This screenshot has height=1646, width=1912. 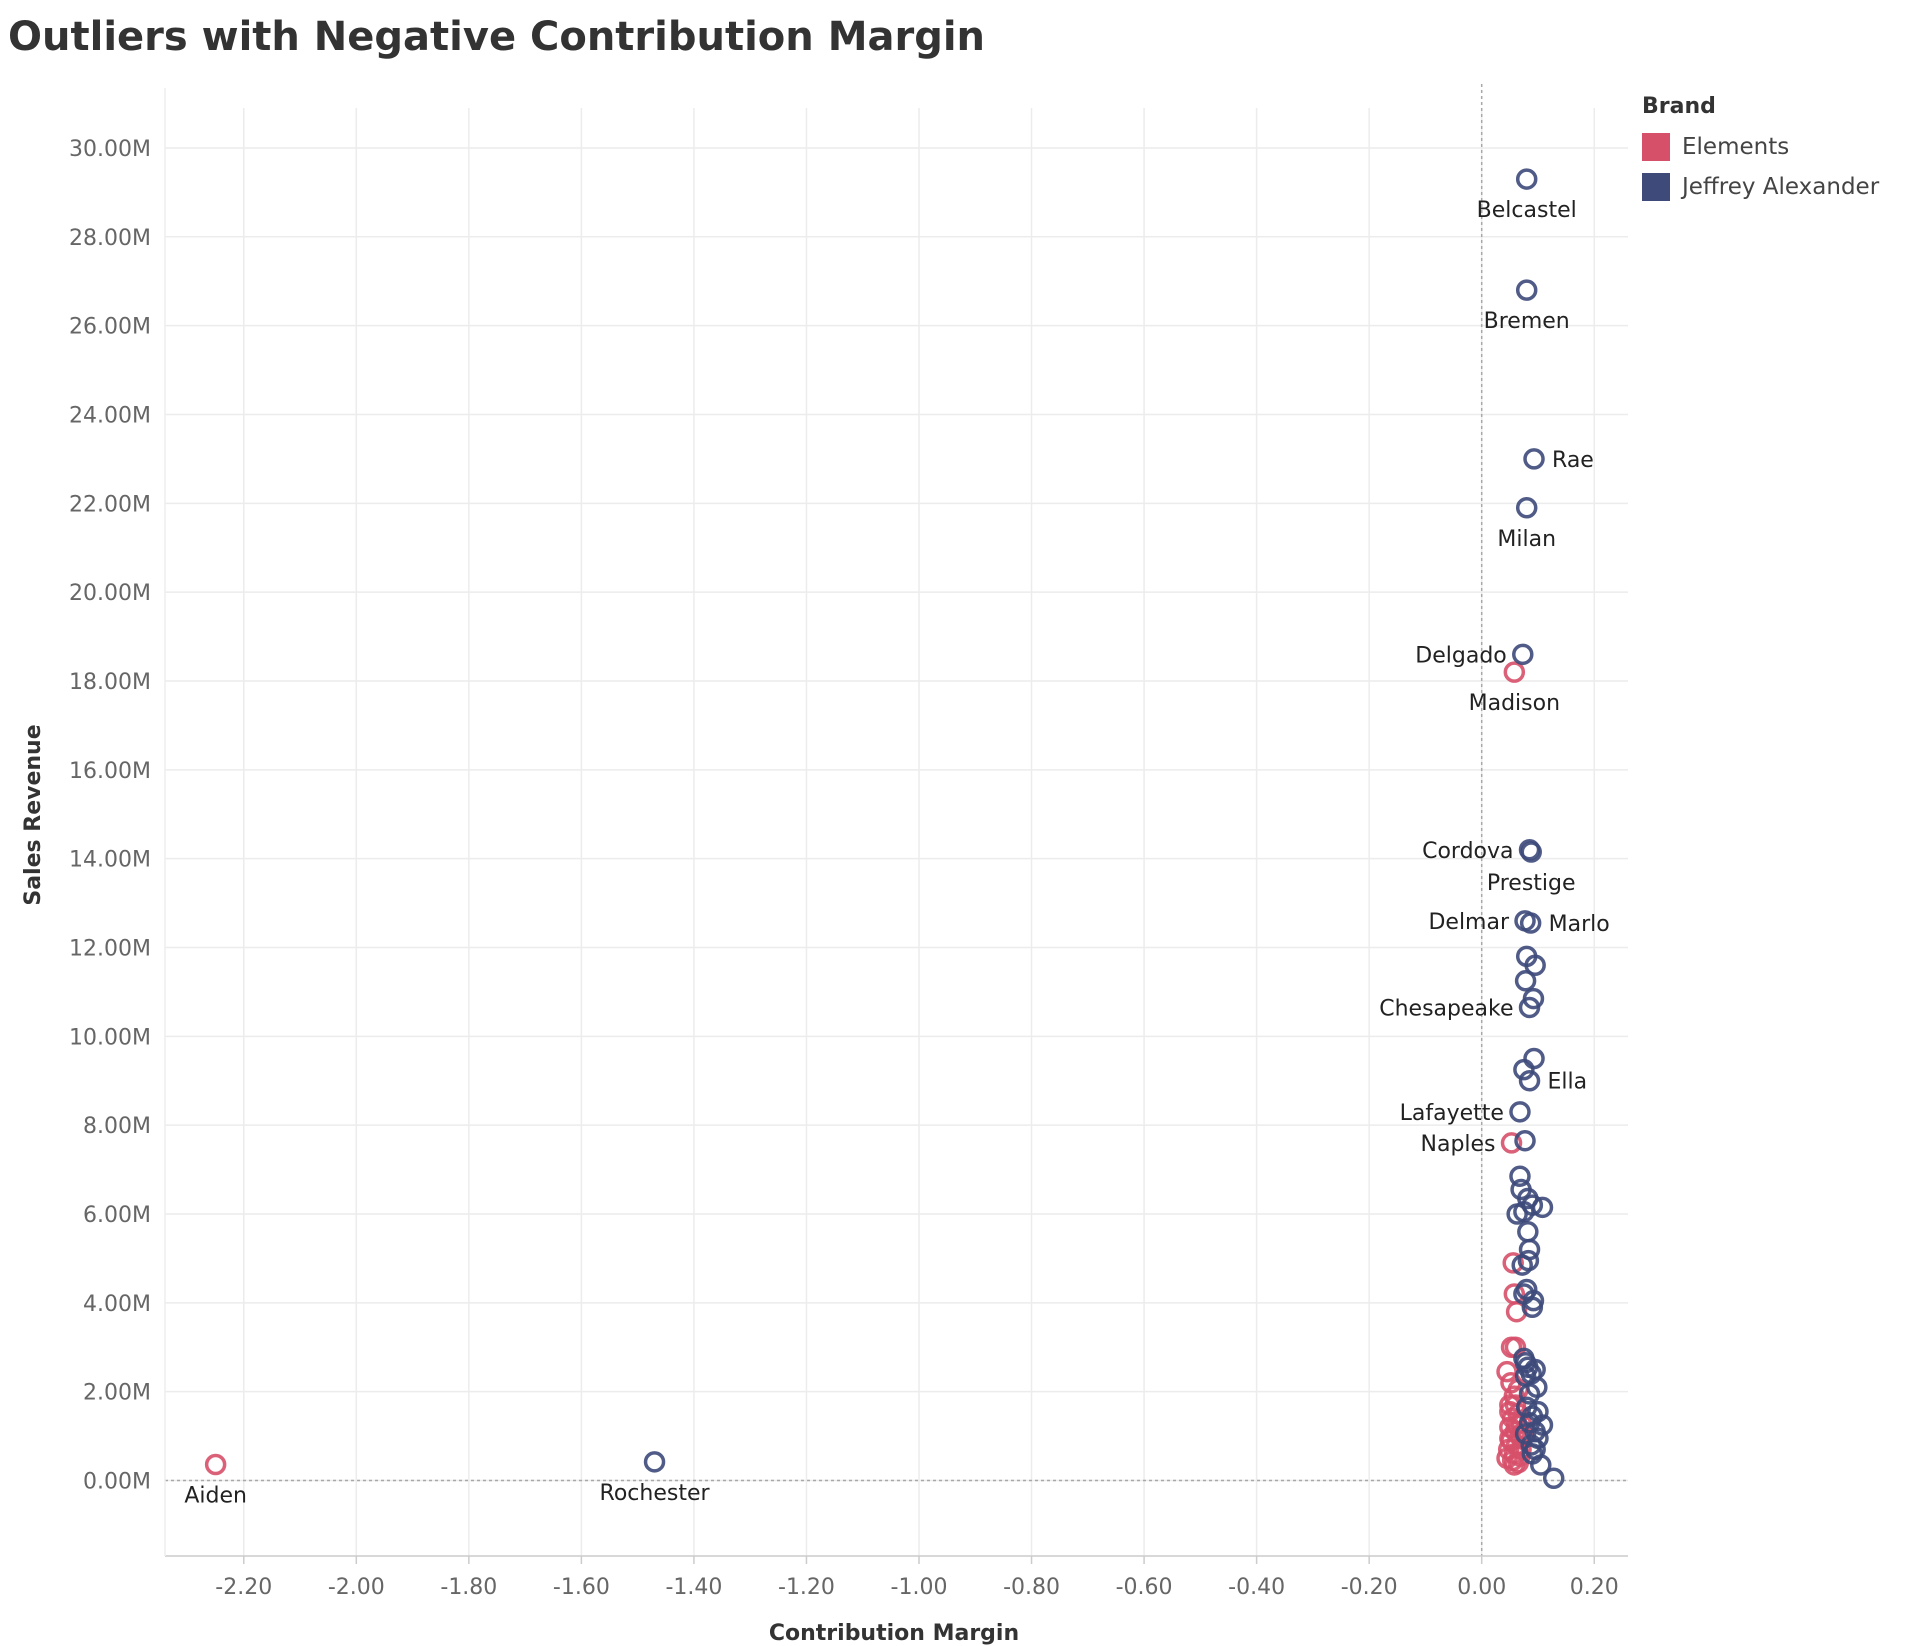 I want to click on x-tick-label: -2.20, so click(x=243, y=1587).